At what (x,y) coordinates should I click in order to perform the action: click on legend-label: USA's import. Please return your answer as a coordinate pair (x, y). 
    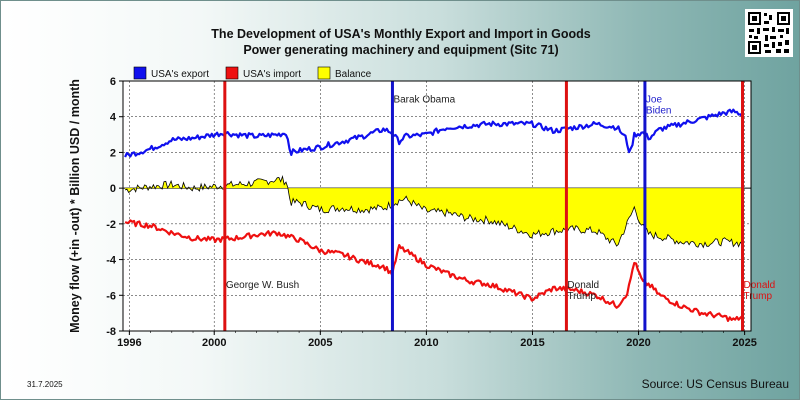
    Looking at the image, I should click on (272, 74).